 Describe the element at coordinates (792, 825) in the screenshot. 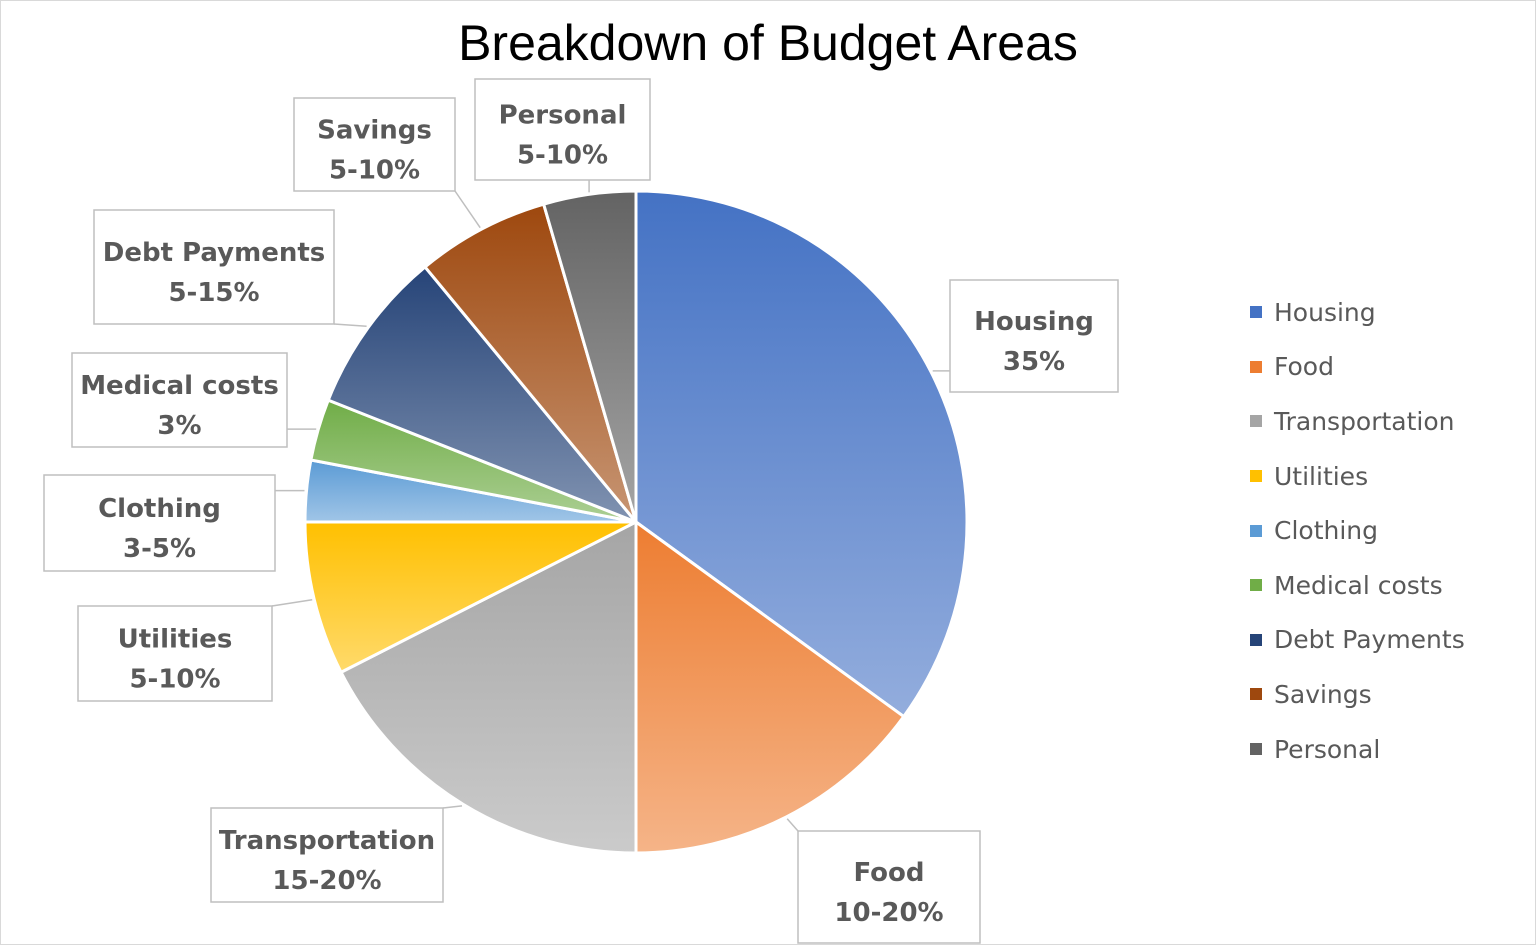

I see `leader-line-food` at that location.